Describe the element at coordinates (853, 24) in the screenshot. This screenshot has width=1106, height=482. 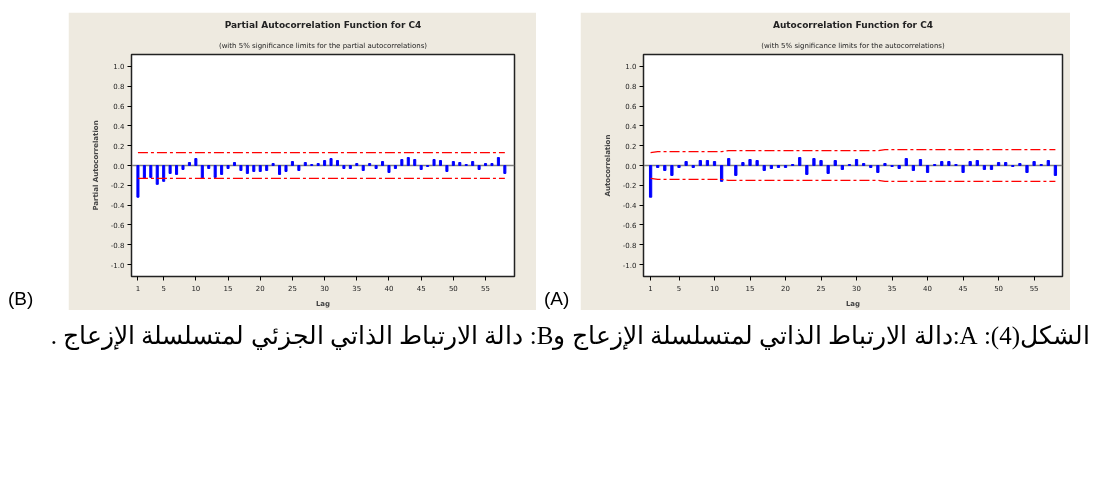
I see `chart-title: Autocorrelation Function for C4` at that location.